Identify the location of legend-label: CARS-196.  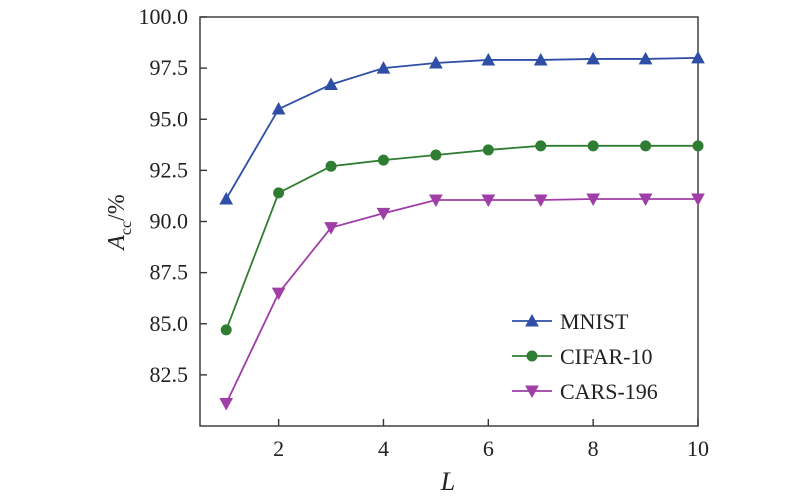
(609, 391).